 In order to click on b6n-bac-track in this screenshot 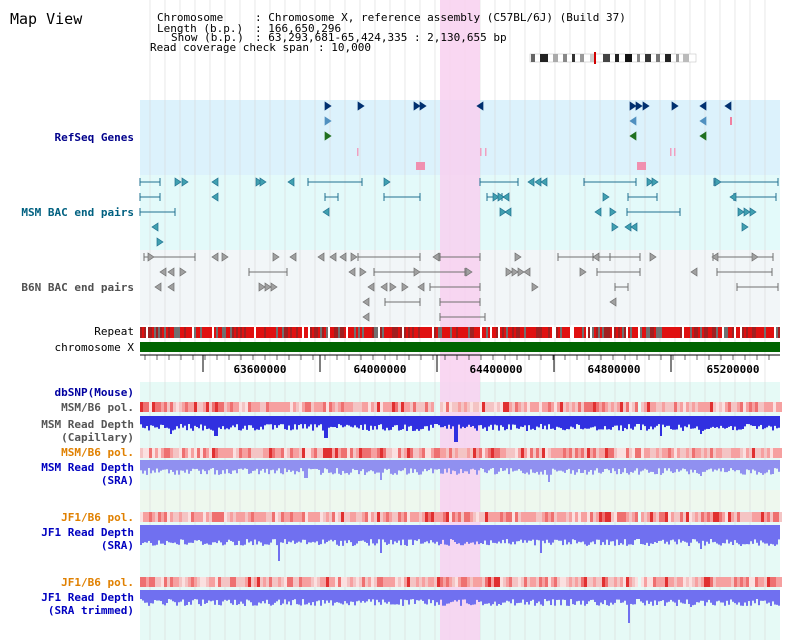, I will do `click(461, 287)`.